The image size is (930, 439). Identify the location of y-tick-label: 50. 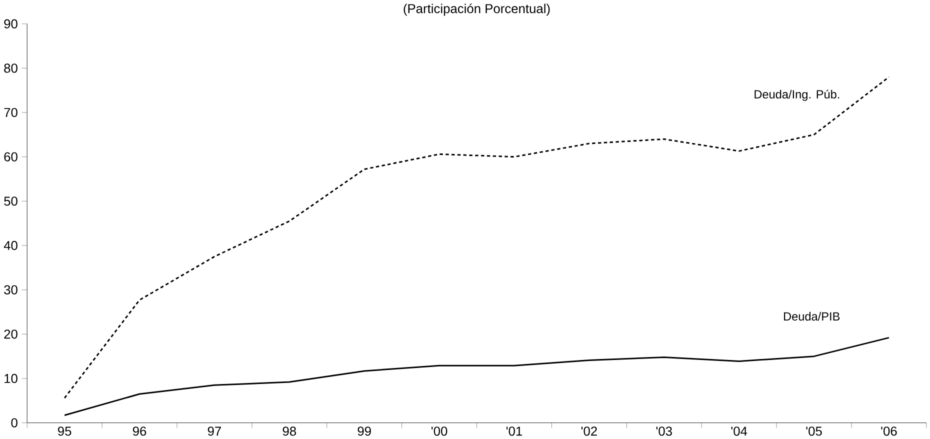
(11, 201).